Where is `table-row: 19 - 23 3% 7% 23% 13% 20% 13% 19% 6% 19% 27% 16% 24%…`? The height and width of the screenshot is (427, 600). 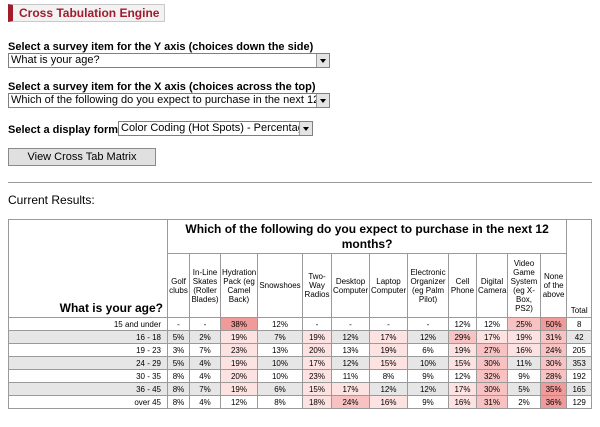
table-row: 19 - 23 3% 7% 23% 13% 20% 13% 19% 6% 19% 27% 16% 24%… is located at coordinates (300, 350).